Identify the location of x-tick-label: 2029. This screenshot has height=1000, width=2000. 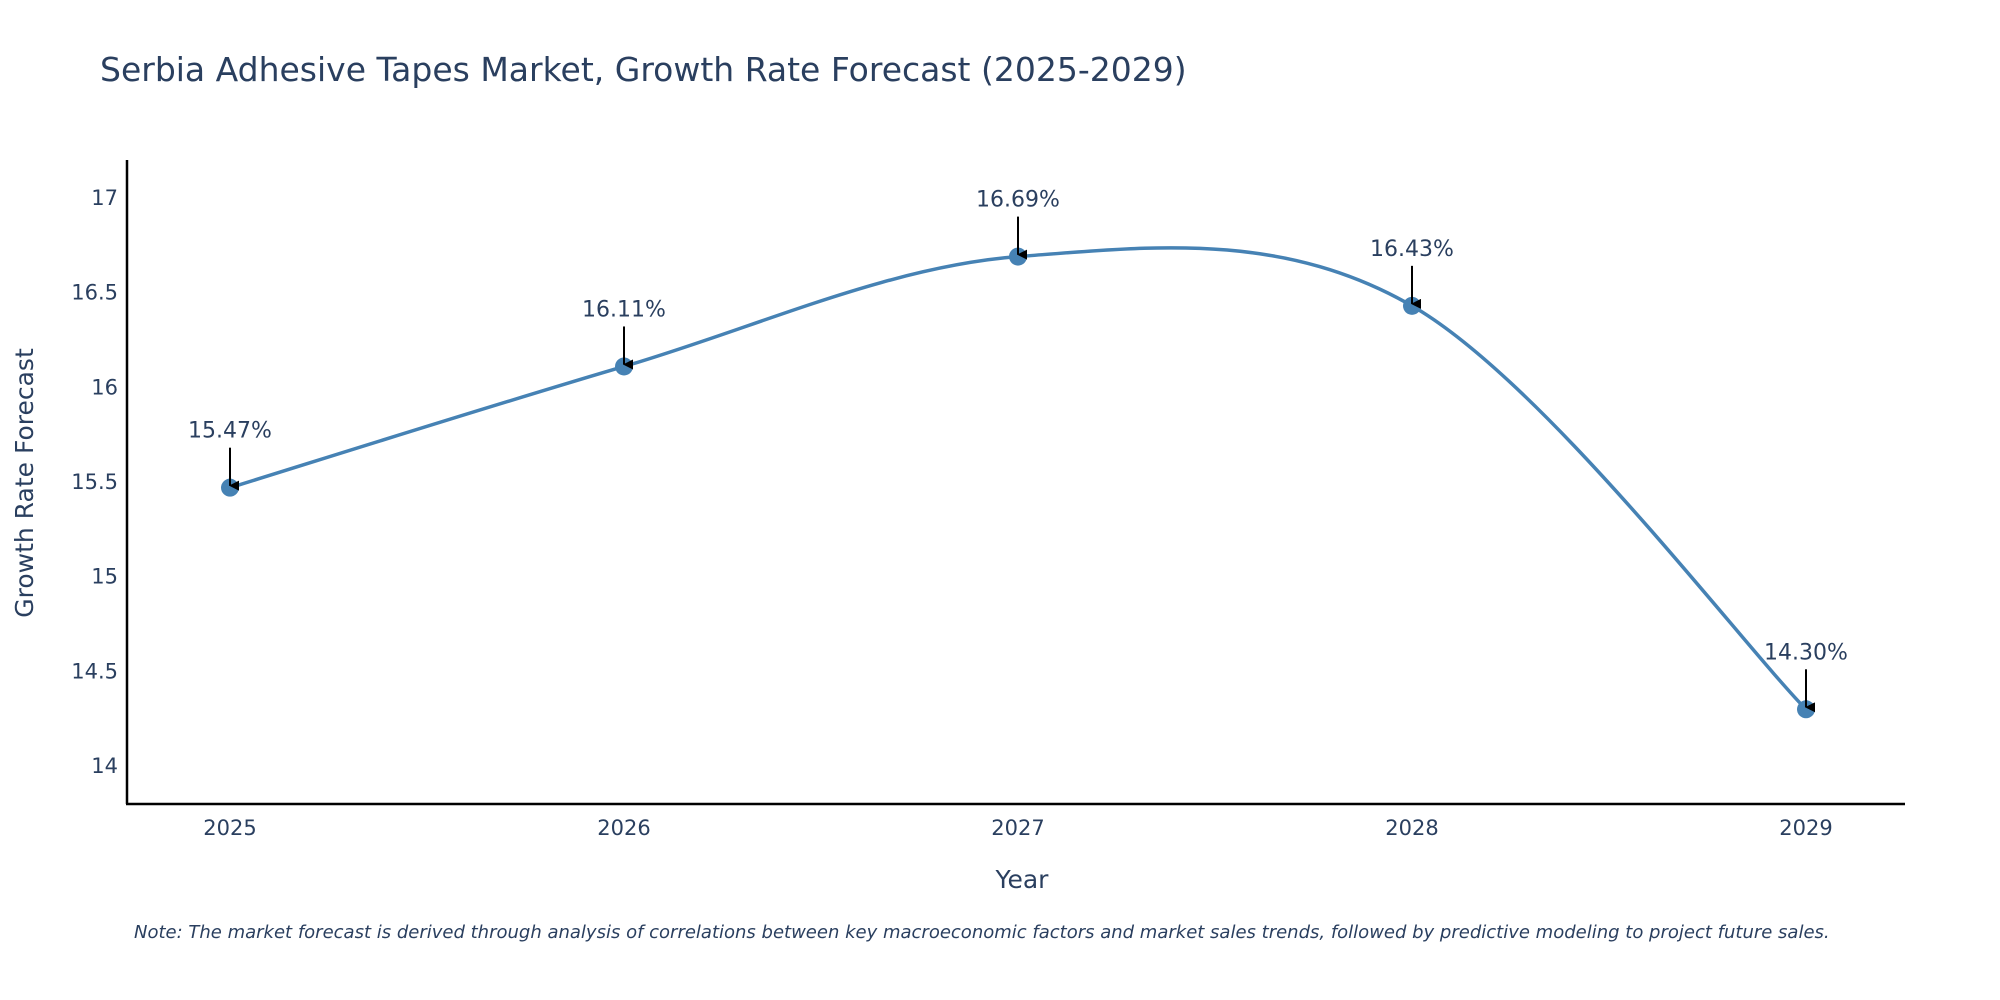
(1805, 828).